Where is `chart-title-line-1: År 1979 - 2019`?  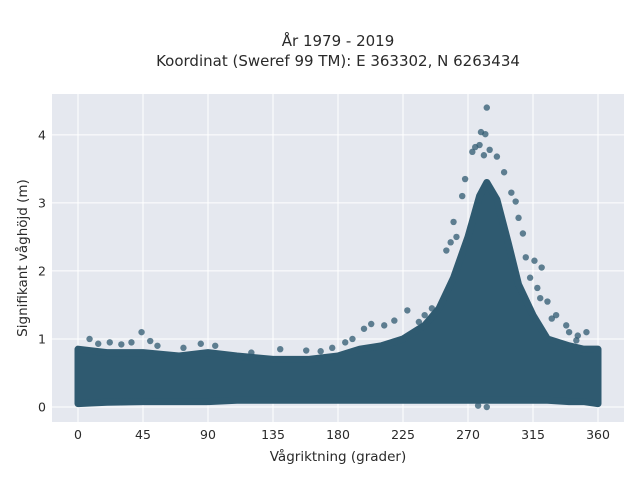 chart-title-line-1: År 1979 - 2019 is located at coordinates (338, 40).